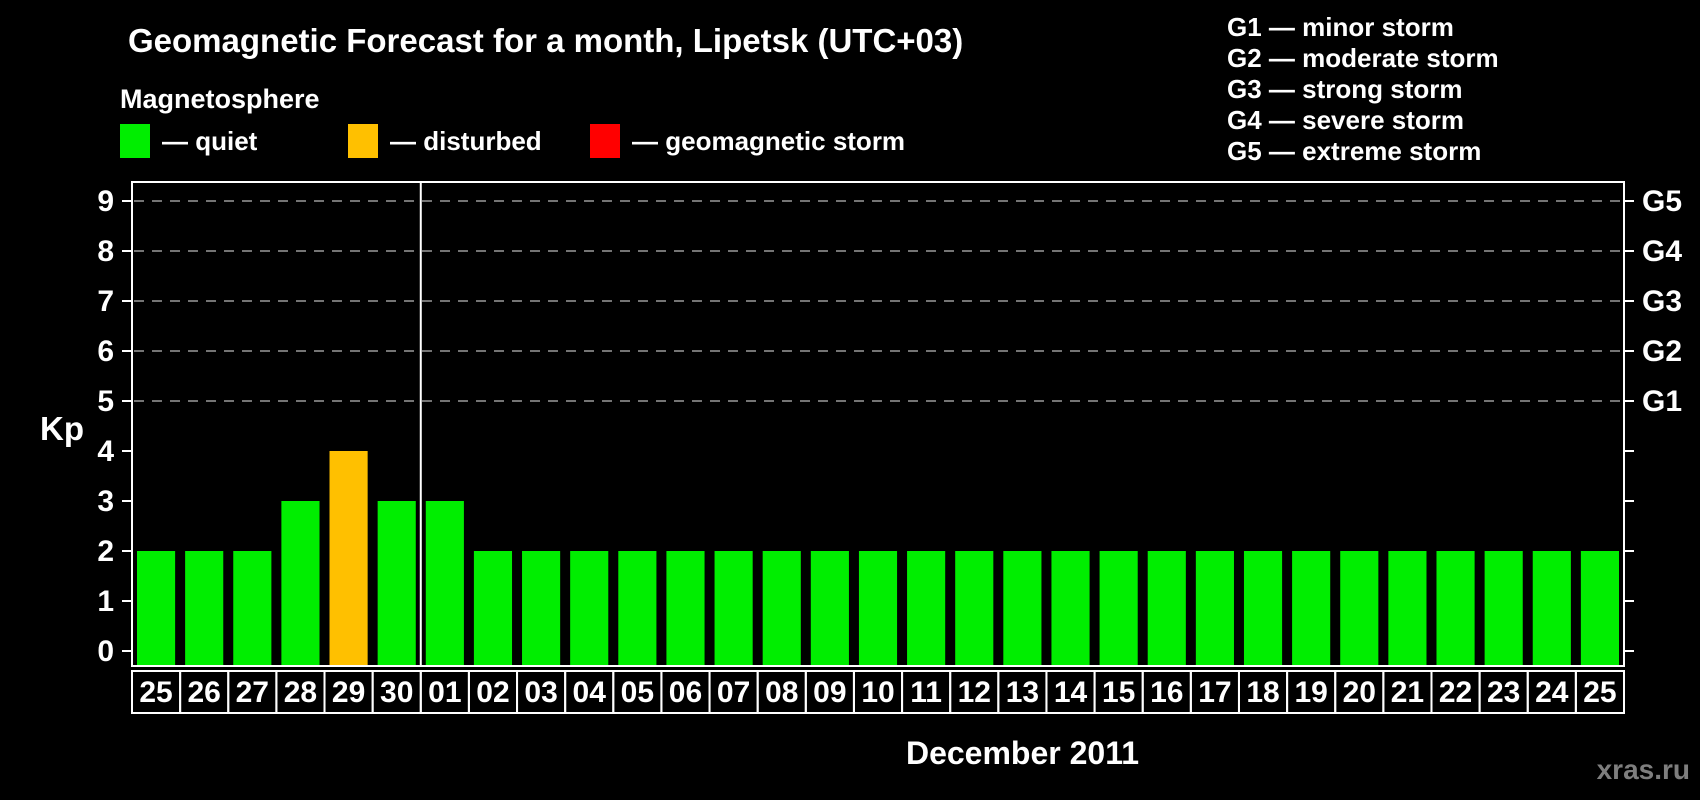  I want to click on right-axis-label-G2: G2, so click(1662, 351).